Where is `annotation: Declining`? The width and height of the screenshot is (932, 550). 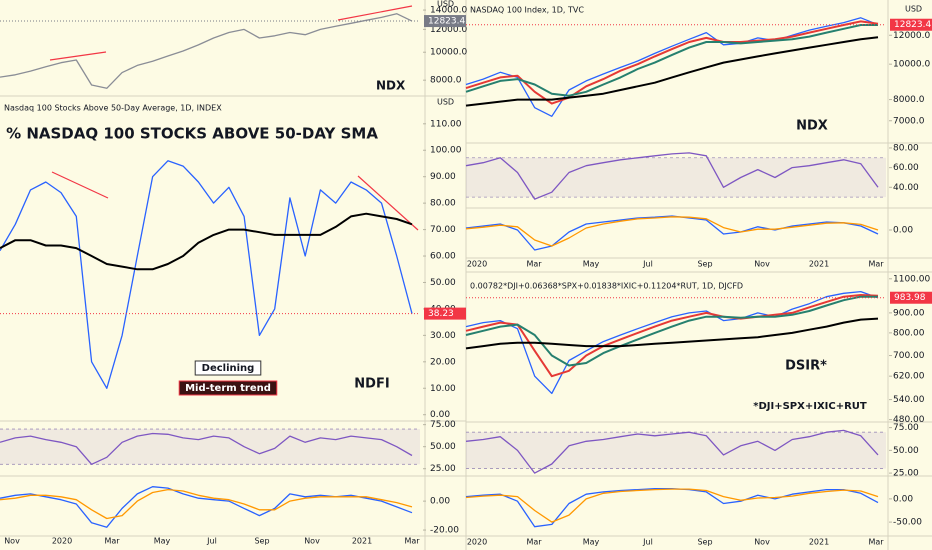 annotation: Declining is located at coordinates (228, 368).